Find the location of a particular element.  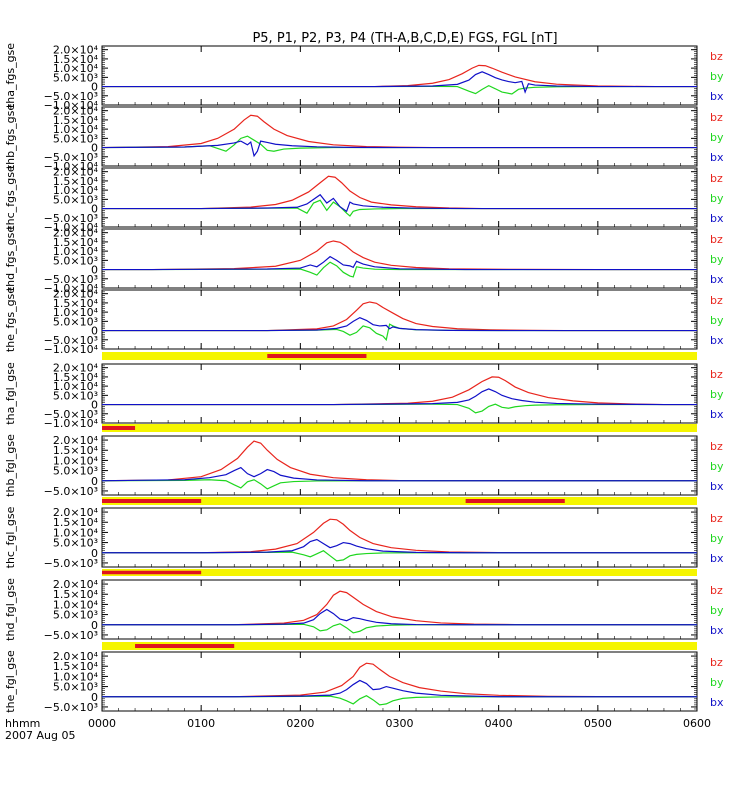

y-axis-label: thb_fgs_gse is located at coordinates (10, 137).